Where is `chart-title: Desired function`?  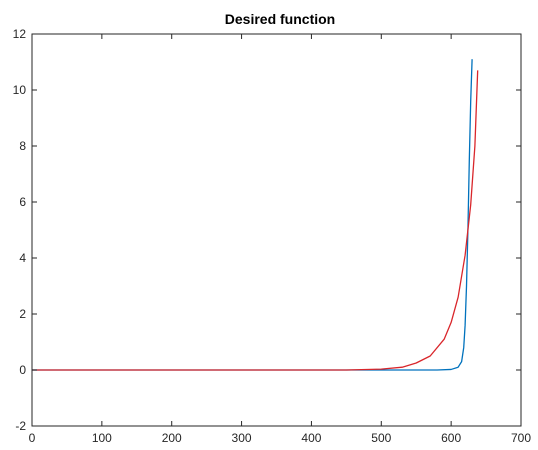 chart-title: Desired function is located at coordinates (280, 19).